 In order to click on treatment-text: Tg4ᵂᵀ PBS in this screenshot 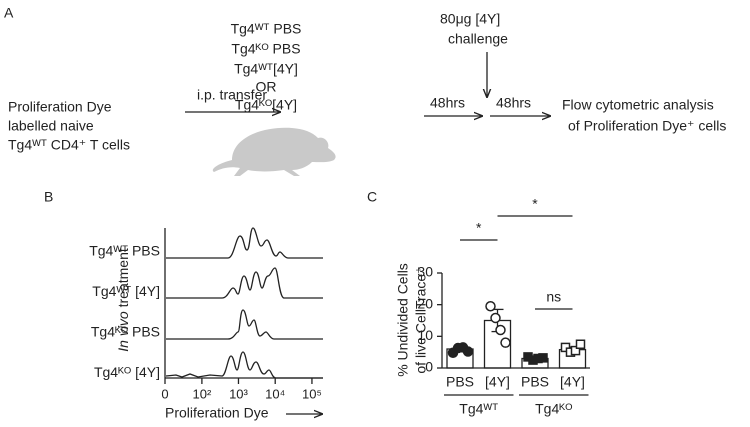, I will do `click(266, 29)`.